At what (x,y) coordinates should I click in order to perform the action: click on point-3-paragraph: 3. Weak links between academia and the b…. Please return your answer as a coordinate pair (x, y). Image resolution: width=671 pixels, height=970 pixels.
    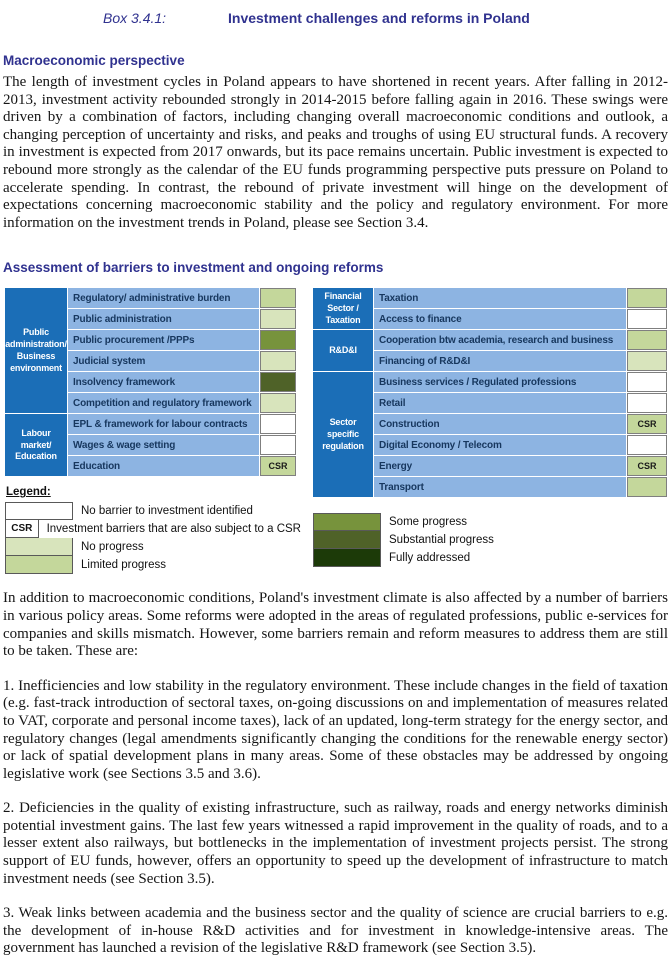
    Looking at the image, I should click on (335, 931).